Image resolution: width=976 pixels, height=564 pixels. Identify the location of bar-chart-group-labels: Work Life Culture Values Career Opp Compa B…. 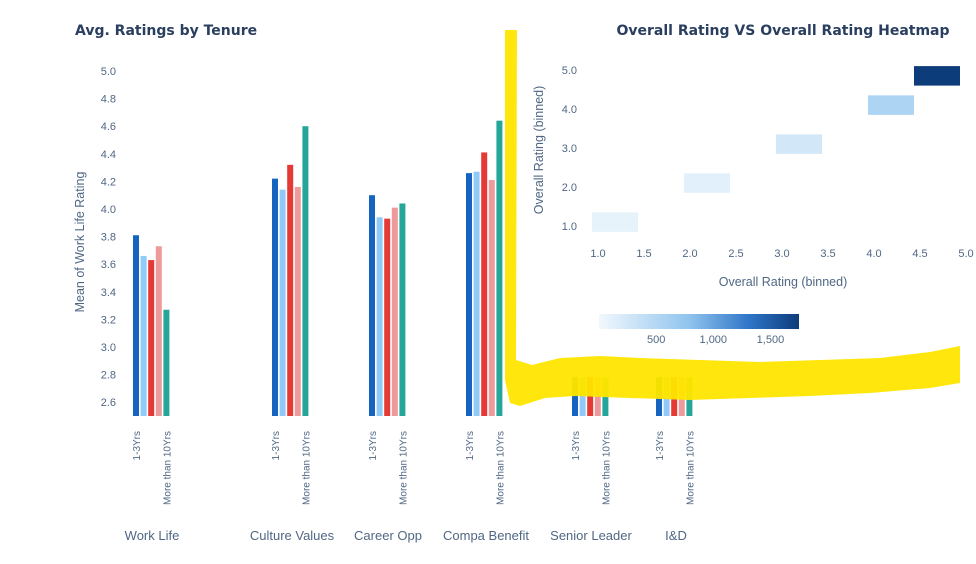
(406, 535).